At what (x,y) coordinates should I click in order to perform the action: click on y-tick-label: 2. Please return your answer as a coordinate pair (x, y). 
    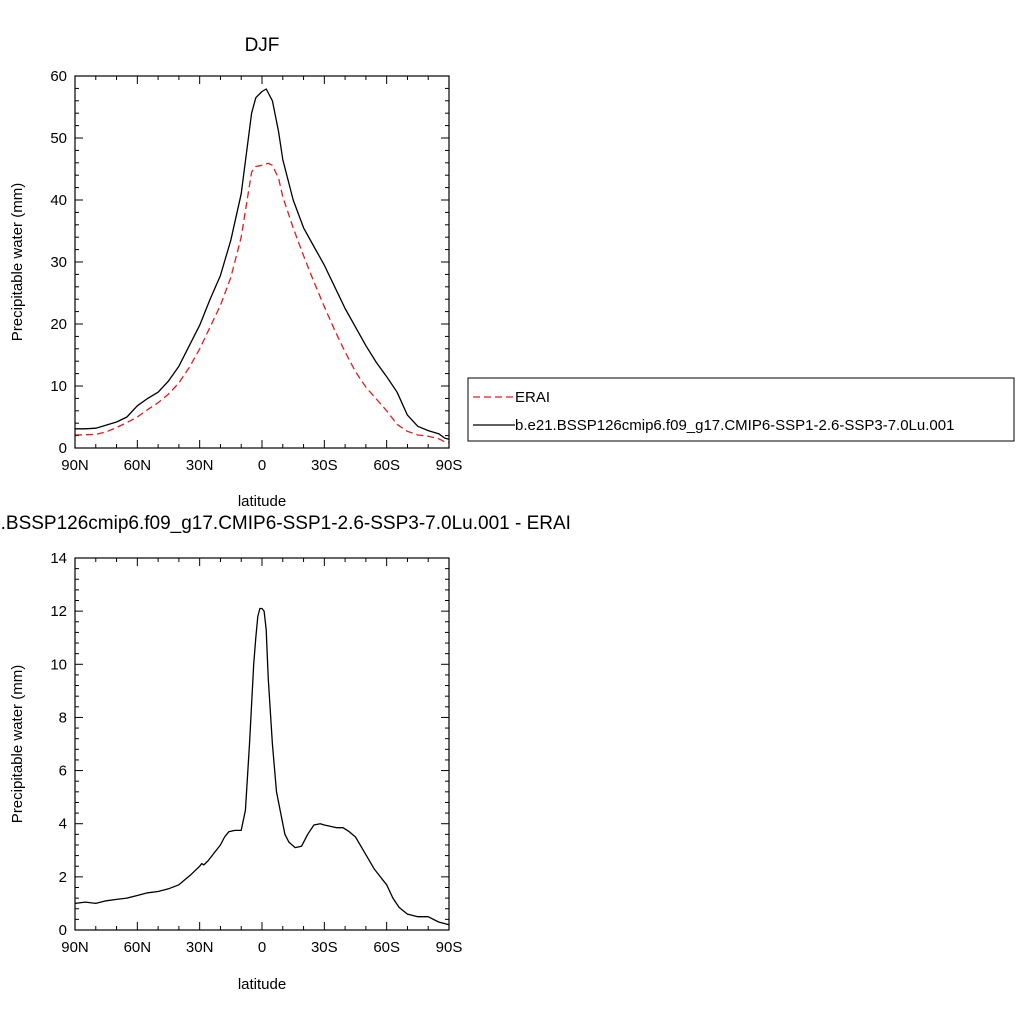
    Looking at the image, I should click on (63, 877).